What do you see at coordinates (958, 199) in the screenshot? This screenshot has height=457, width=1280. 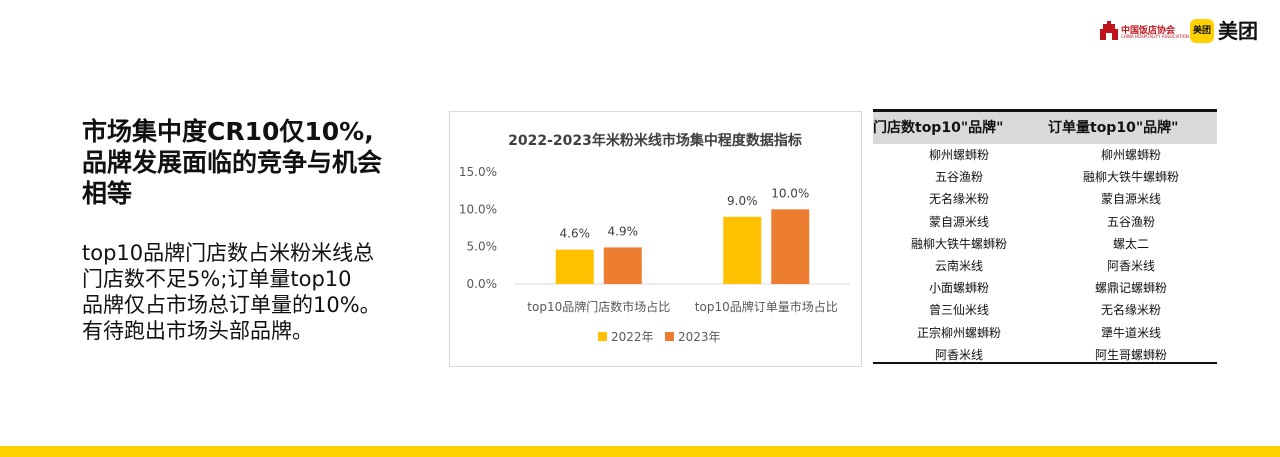 I see `store-brand-cell: 无名缘米粉` at bounding box center [958, 199].